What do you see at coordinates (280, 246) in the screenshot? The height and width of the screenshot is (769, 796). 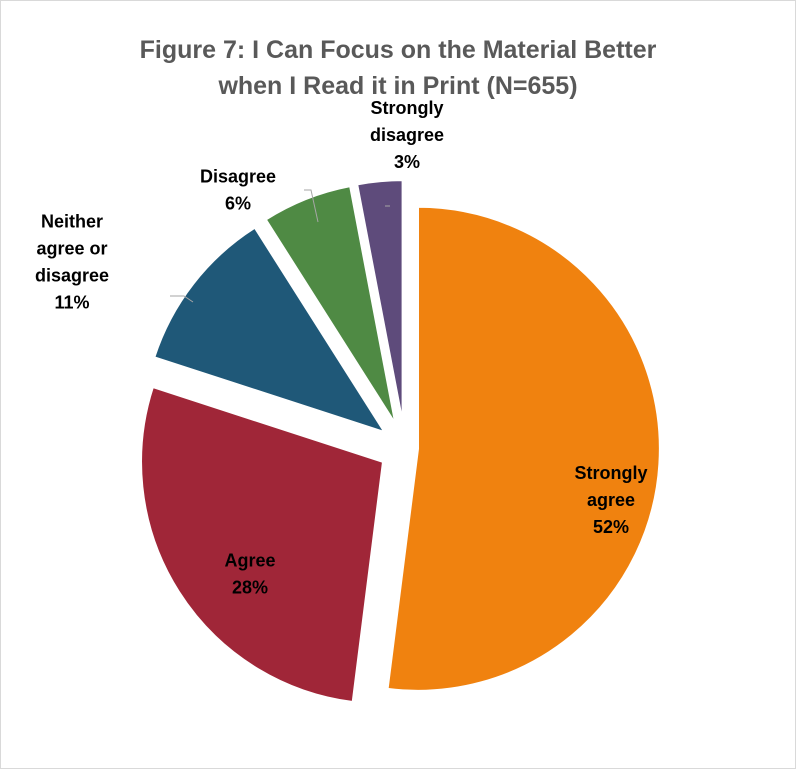 I see `leader-lines` at bounding box center [280, 246].